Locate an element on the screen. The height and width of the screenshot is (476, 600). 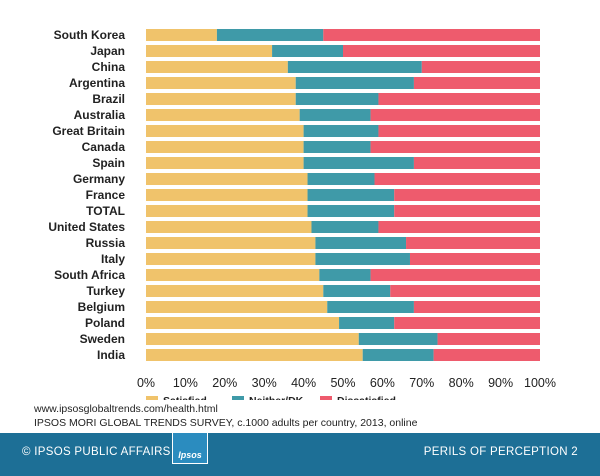
legend-label: Neither/DK is located at coordinates (276, 397).